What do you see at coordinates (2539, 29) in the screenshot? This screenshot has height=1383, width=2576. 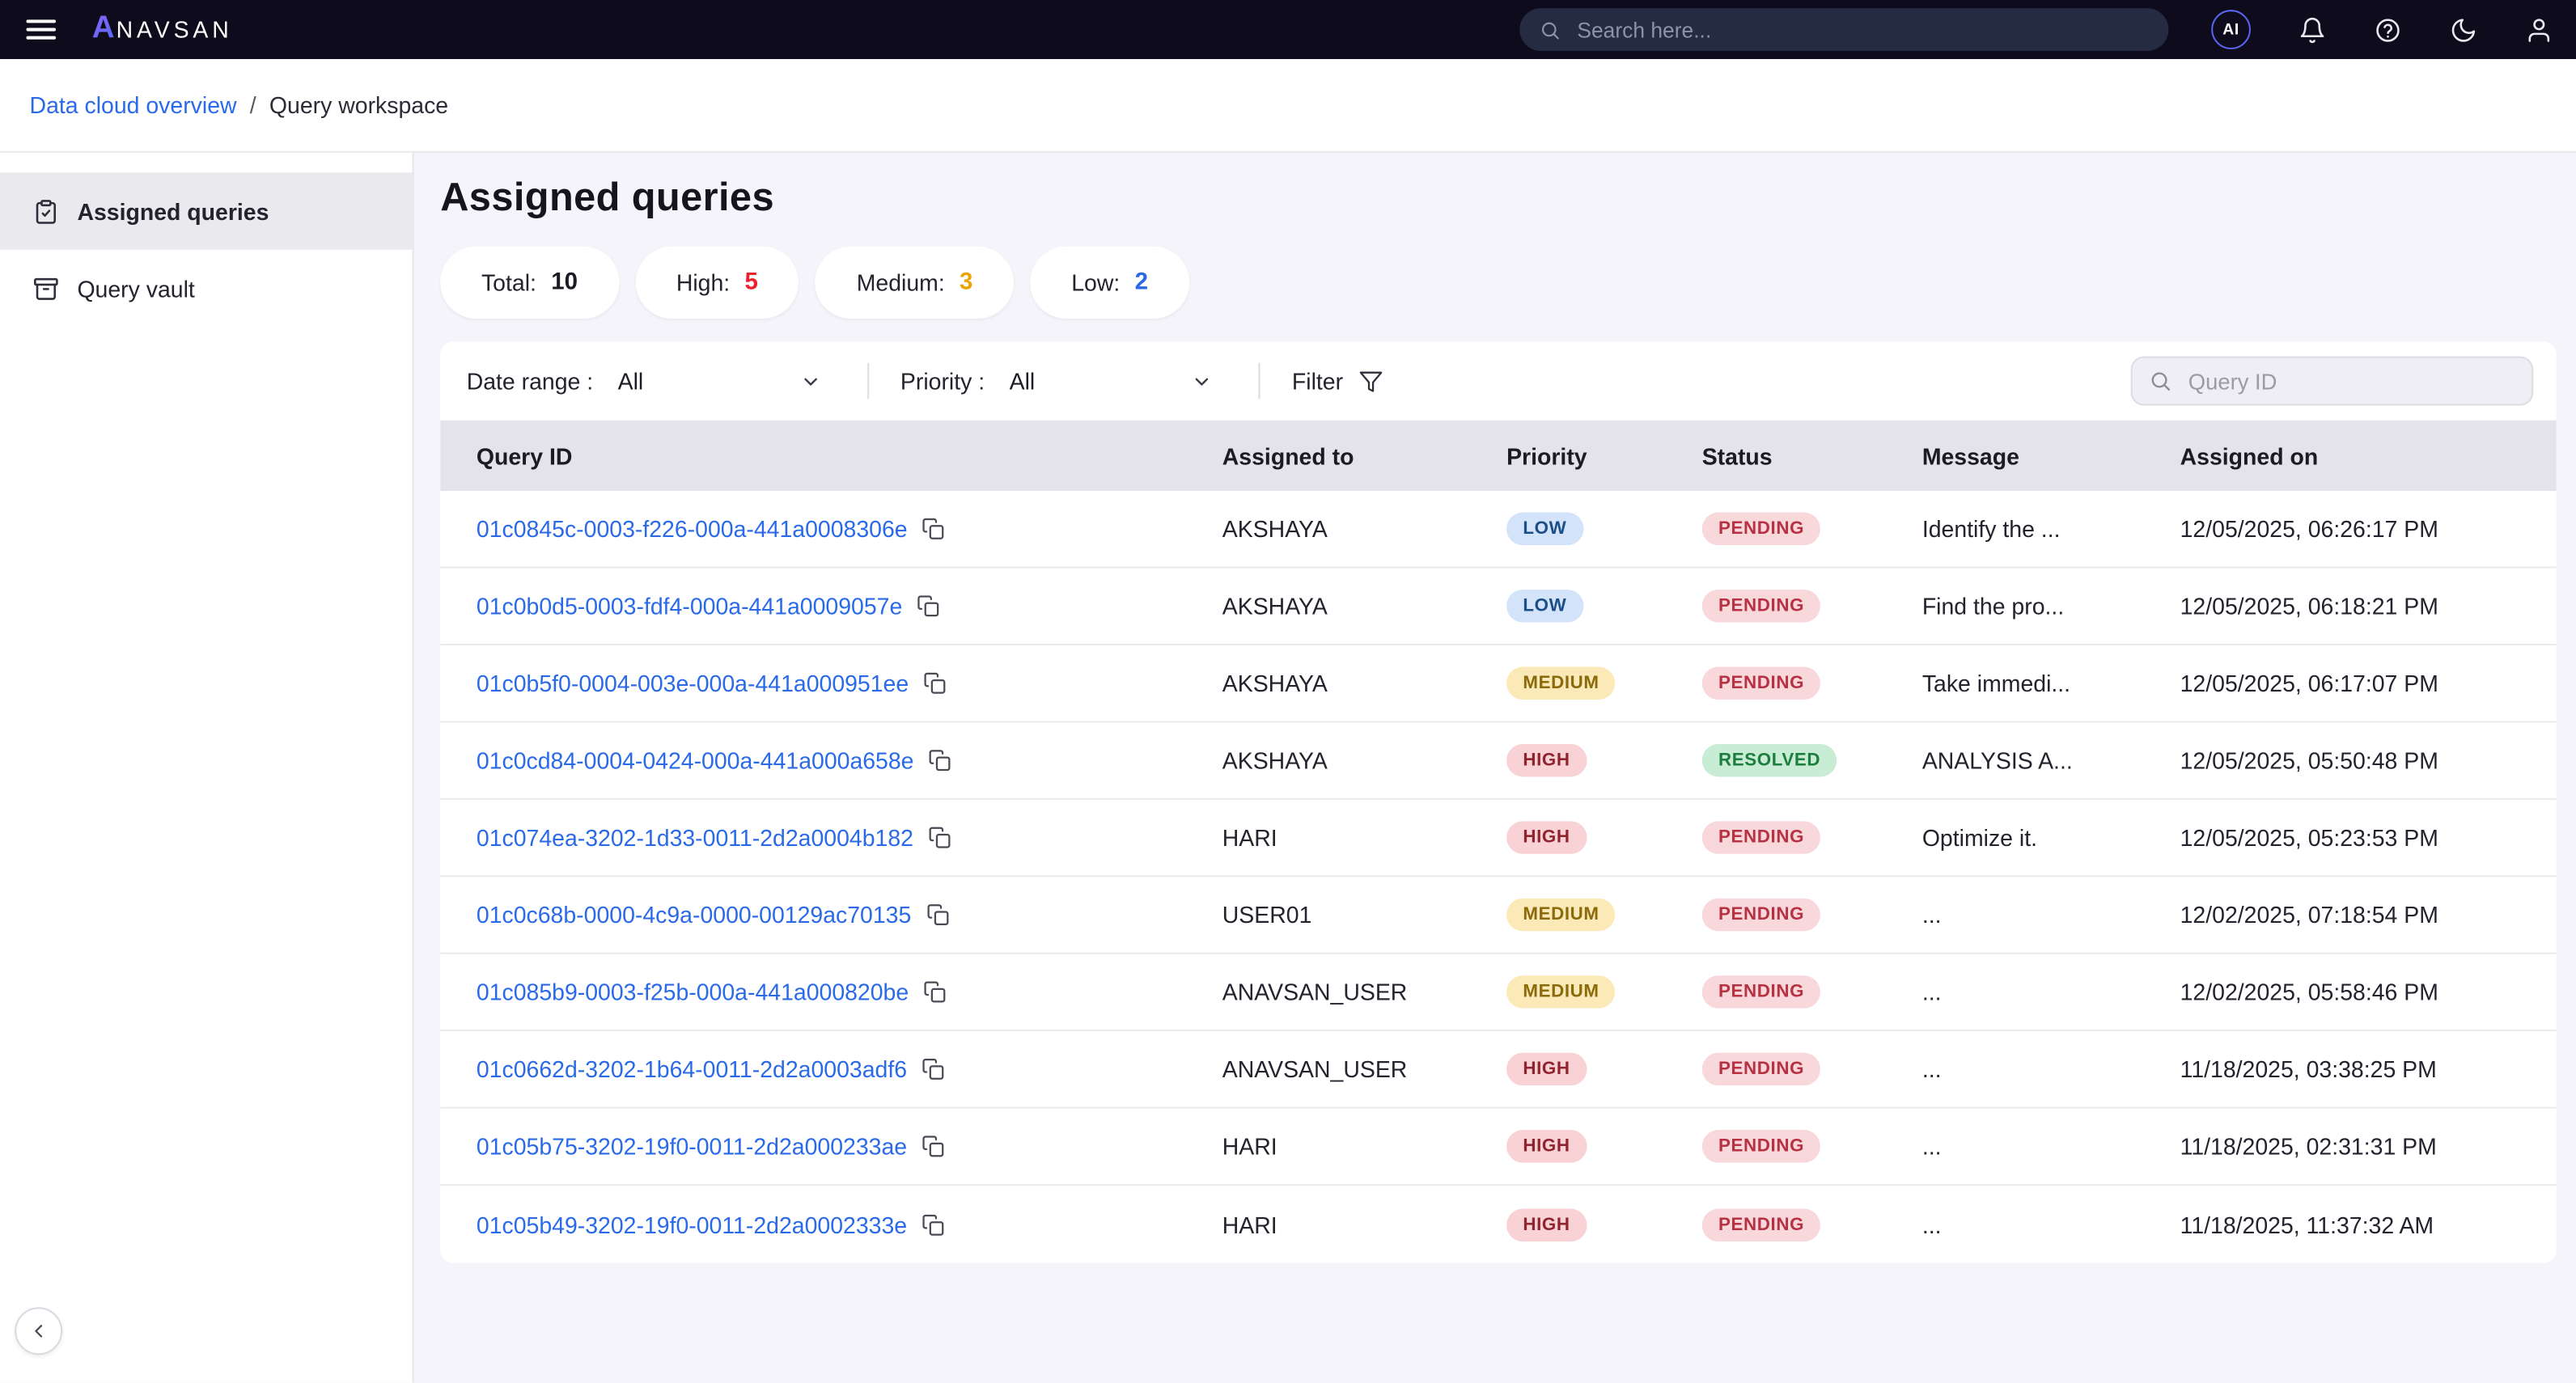 I see `user-profile-icon` at bounding box center [2539, 29].